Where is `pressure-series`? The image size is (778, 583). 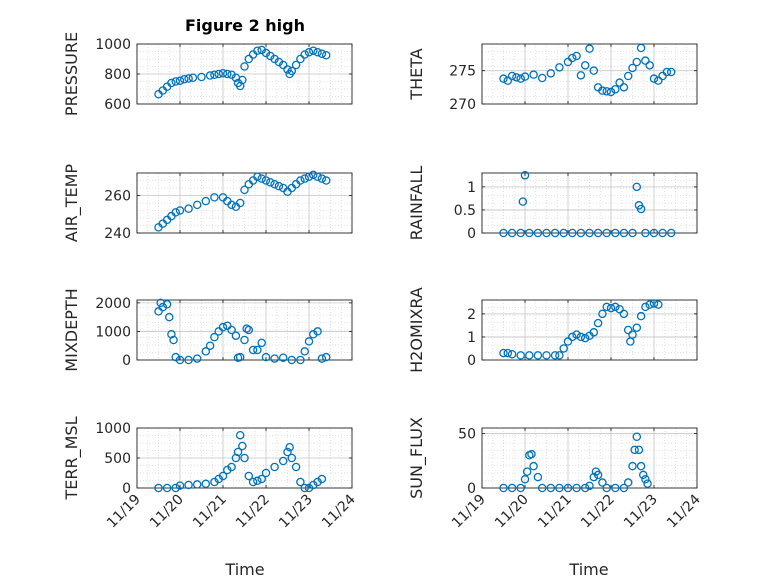
pressure-series is located at coordinates (242, 72).